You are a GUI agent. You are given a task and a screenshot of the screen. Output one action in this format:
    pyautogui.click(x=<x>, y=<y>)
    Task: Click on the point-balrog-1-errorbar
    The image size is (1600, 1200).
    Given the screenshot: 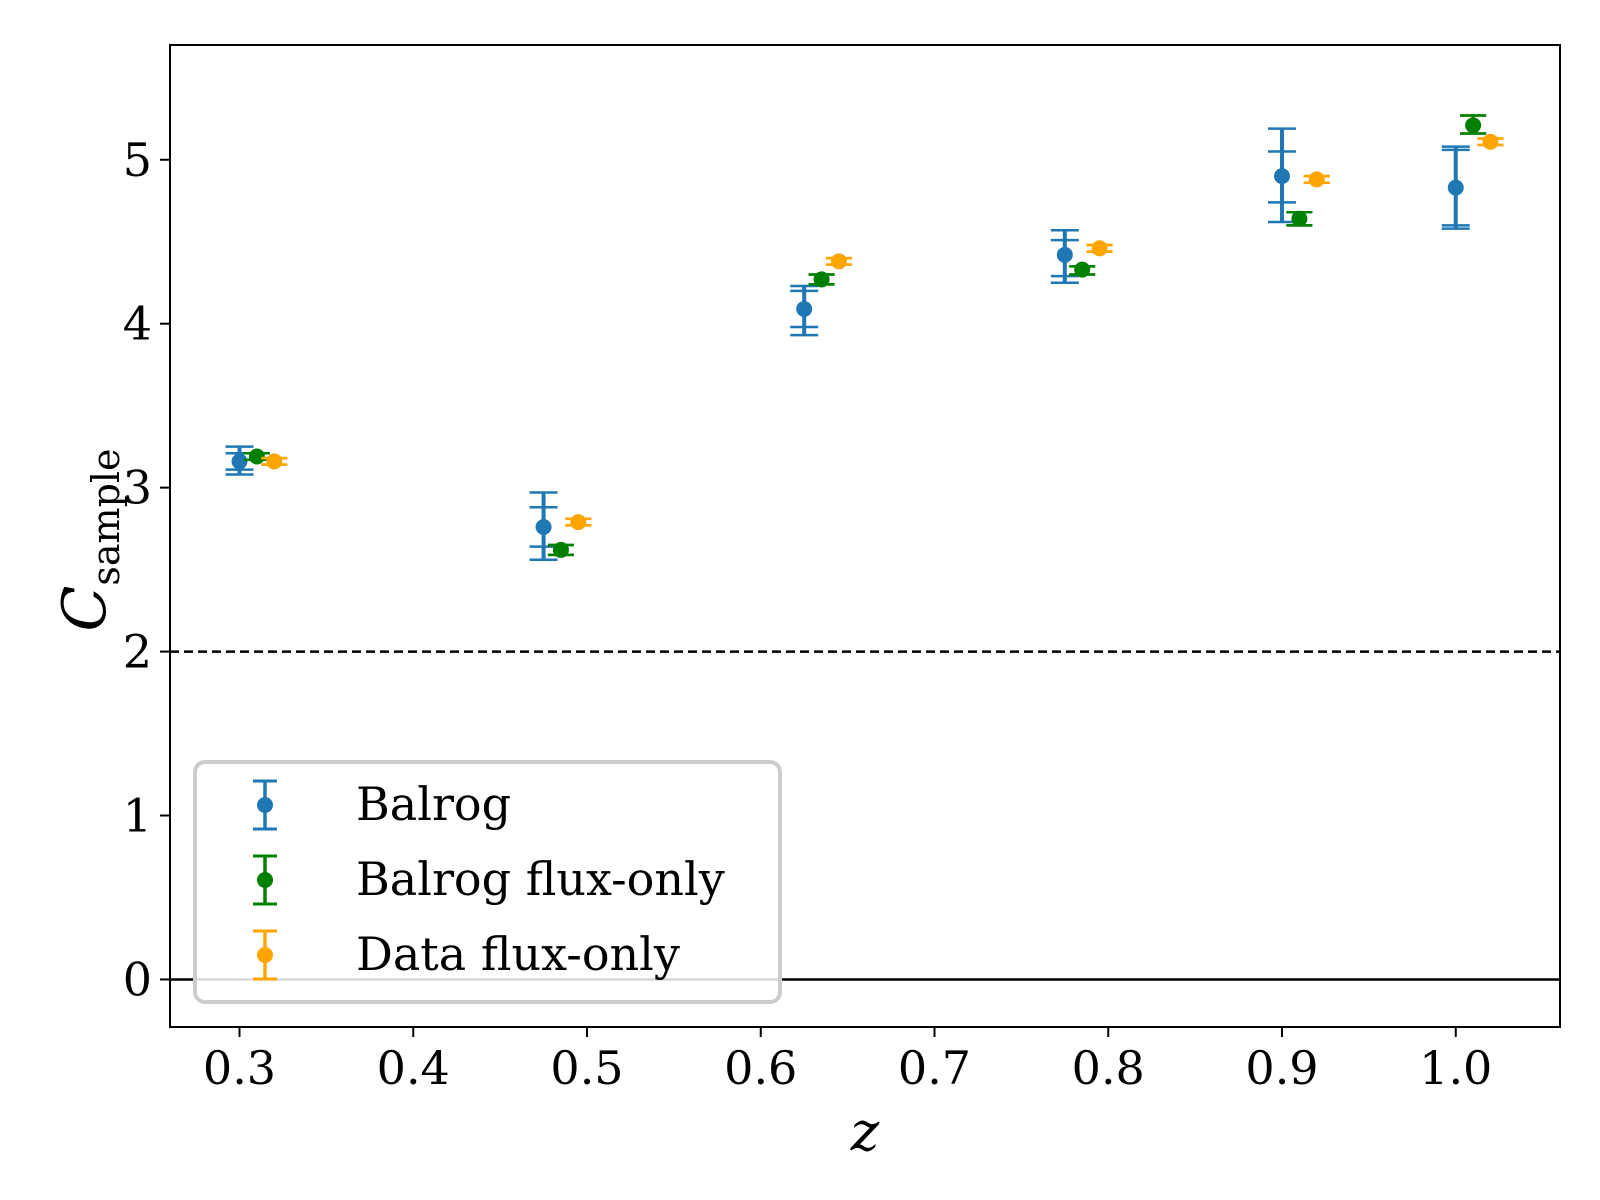 What is the action you would take?
    pyautogui.click(x=543, y=526)
    